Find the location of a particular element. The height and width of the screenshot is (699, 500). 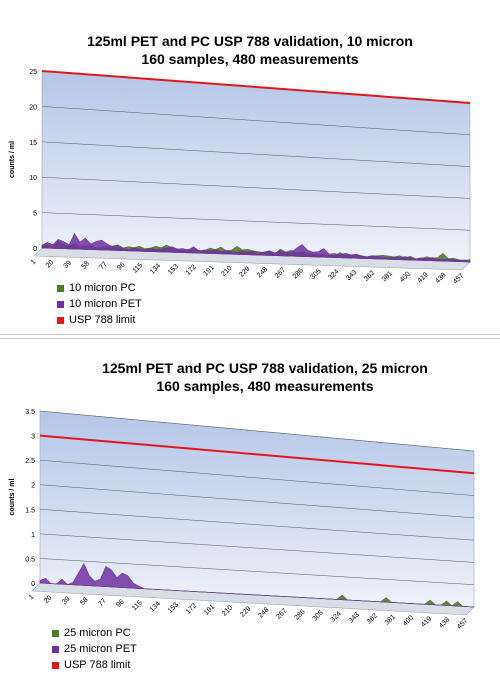

legend-item: 10 micron PET is located at coordinates (99, 304).